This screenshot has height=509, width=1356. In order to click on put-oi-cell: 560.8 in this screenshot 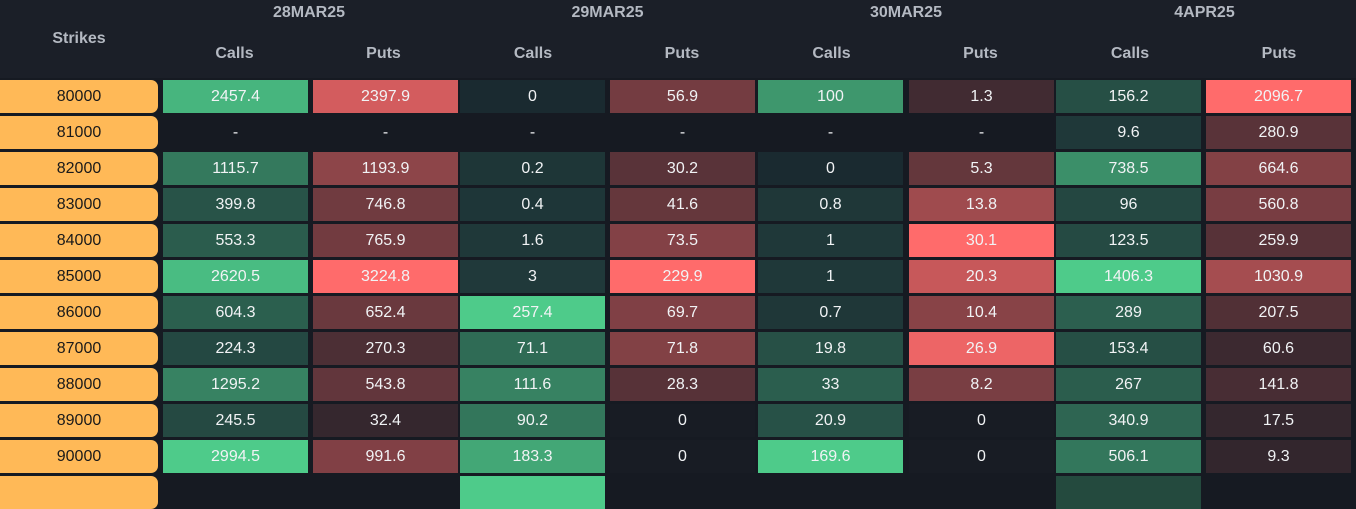, I will do `click(1278, 204)`.